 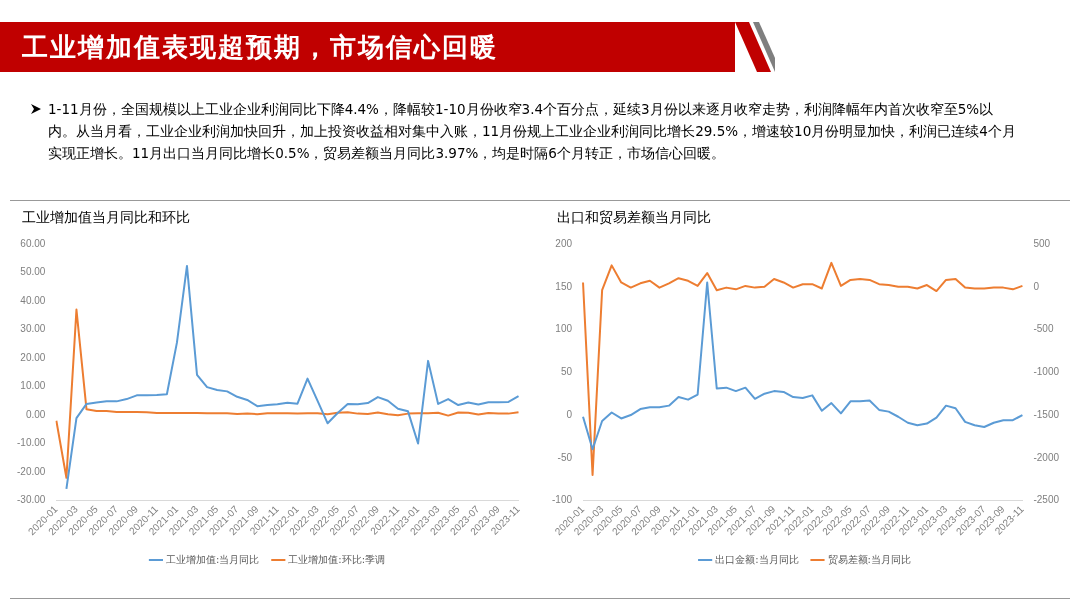 What do you see at coordinates (106, 218) in the screenshot?
I see `chart-title: 工业增加值当月同比和环比` at bounding box center [106, 218].